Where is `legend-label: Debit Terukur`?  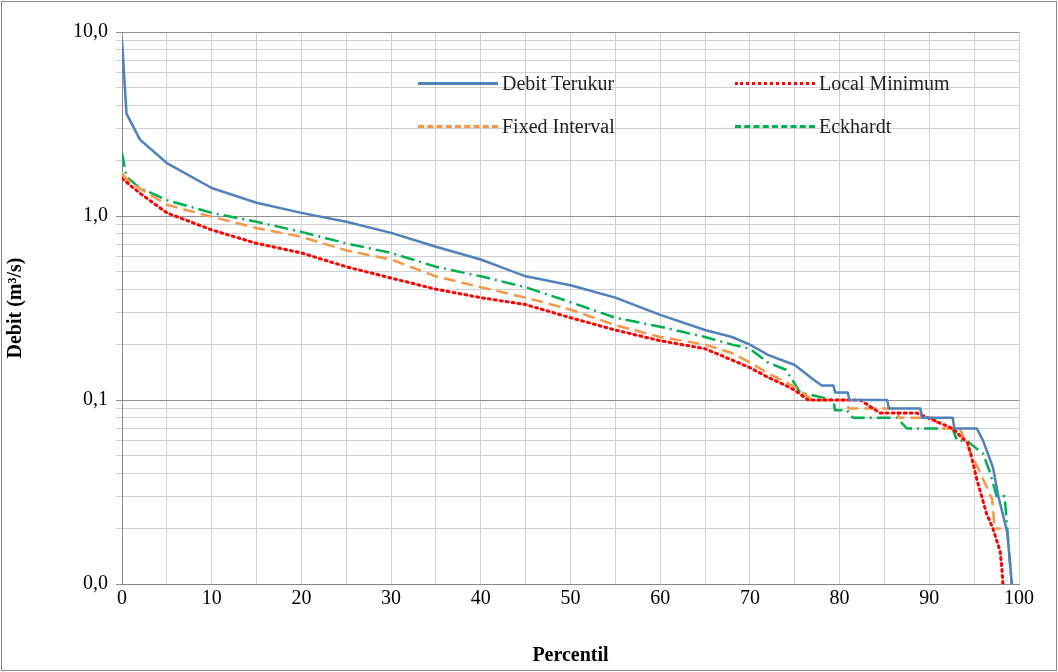
legend-label: Debit Terukur is located at coordinates (558, 83).